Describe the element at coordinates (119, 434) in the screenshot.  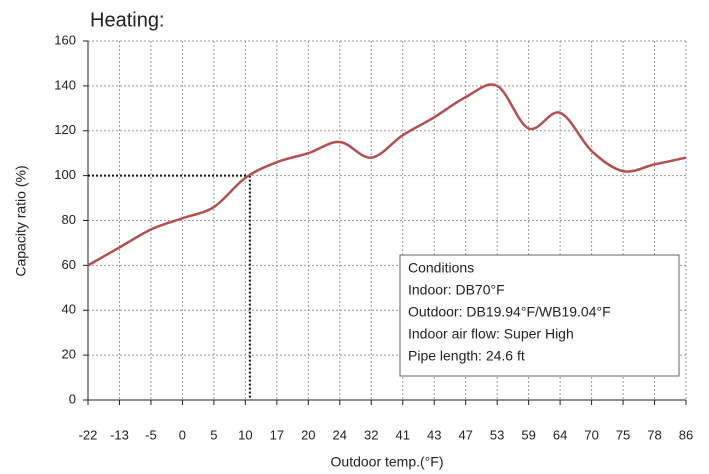
I see `x-tick-label: -13` at that location.